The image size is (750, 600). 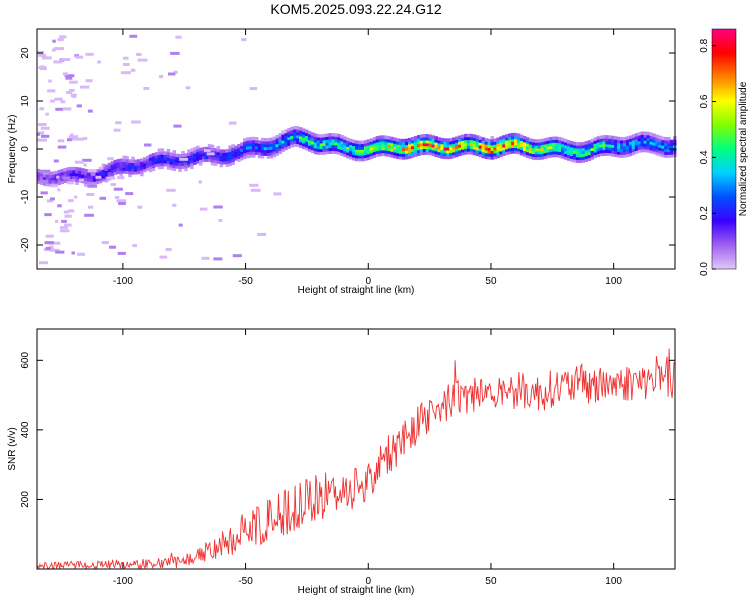 What do you see at coordinates (704, 213) in the screenshot?
I see `colorbar-tick-label: 0.2` at bounding box center [704, 213].